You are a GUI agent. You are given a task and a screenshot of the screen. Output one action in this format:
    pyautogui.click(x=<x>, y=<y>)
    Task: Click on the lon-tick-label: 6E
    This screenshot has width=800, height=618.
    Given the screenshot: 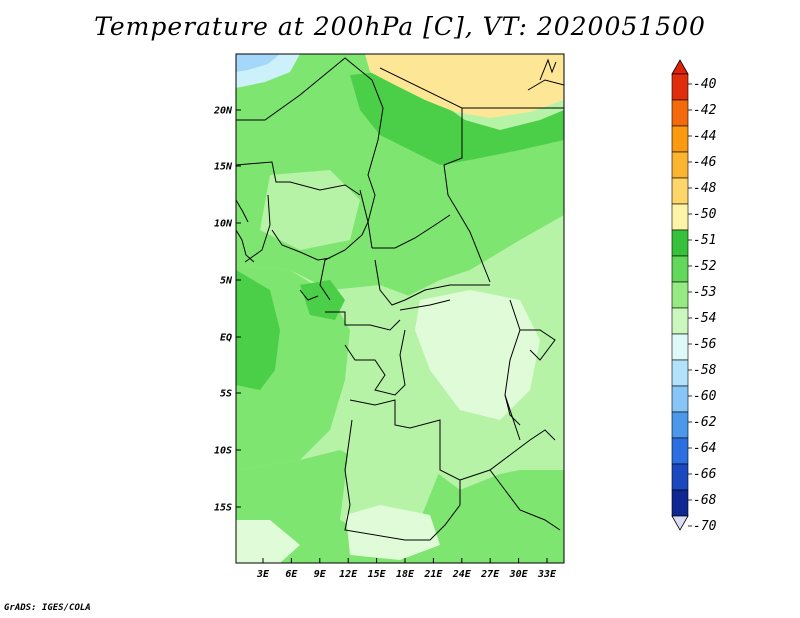 What is the action you would take?
    pyautogui.click(x=291, y=574)
    